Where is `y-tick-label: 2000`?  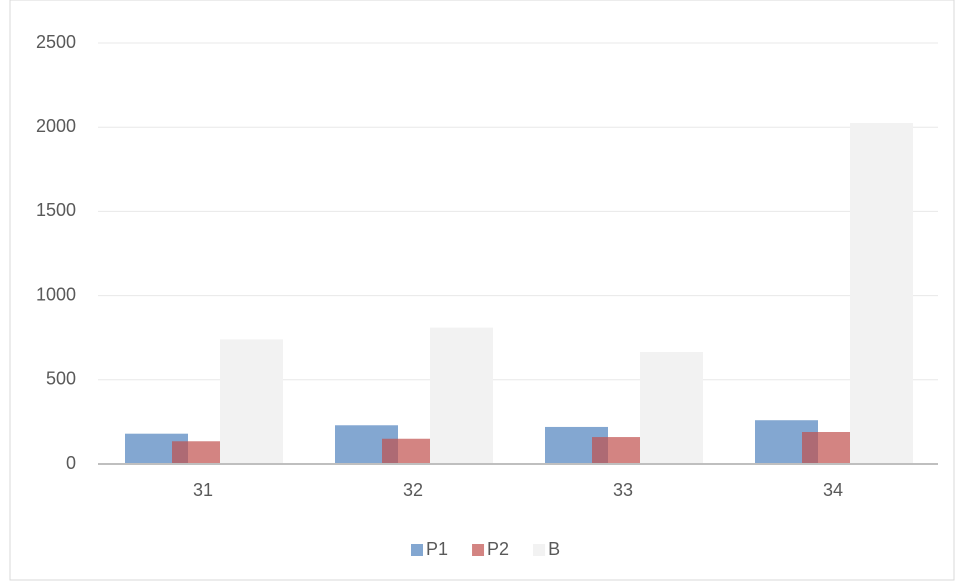
y-tick-label: 2000 is located at coordinates (56, 126).